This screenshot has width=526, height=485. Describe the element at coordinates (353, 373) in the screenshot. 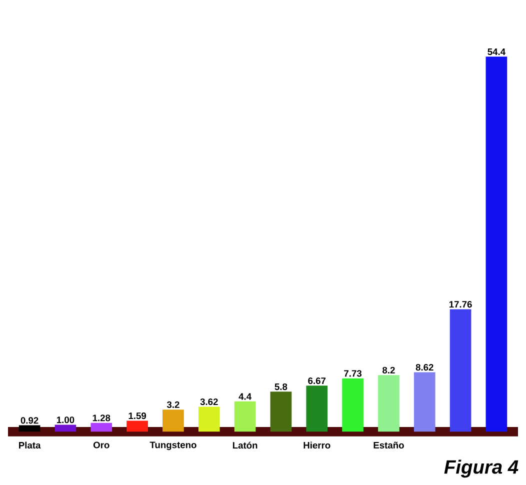

I see `data-label: 7.73` at that location.